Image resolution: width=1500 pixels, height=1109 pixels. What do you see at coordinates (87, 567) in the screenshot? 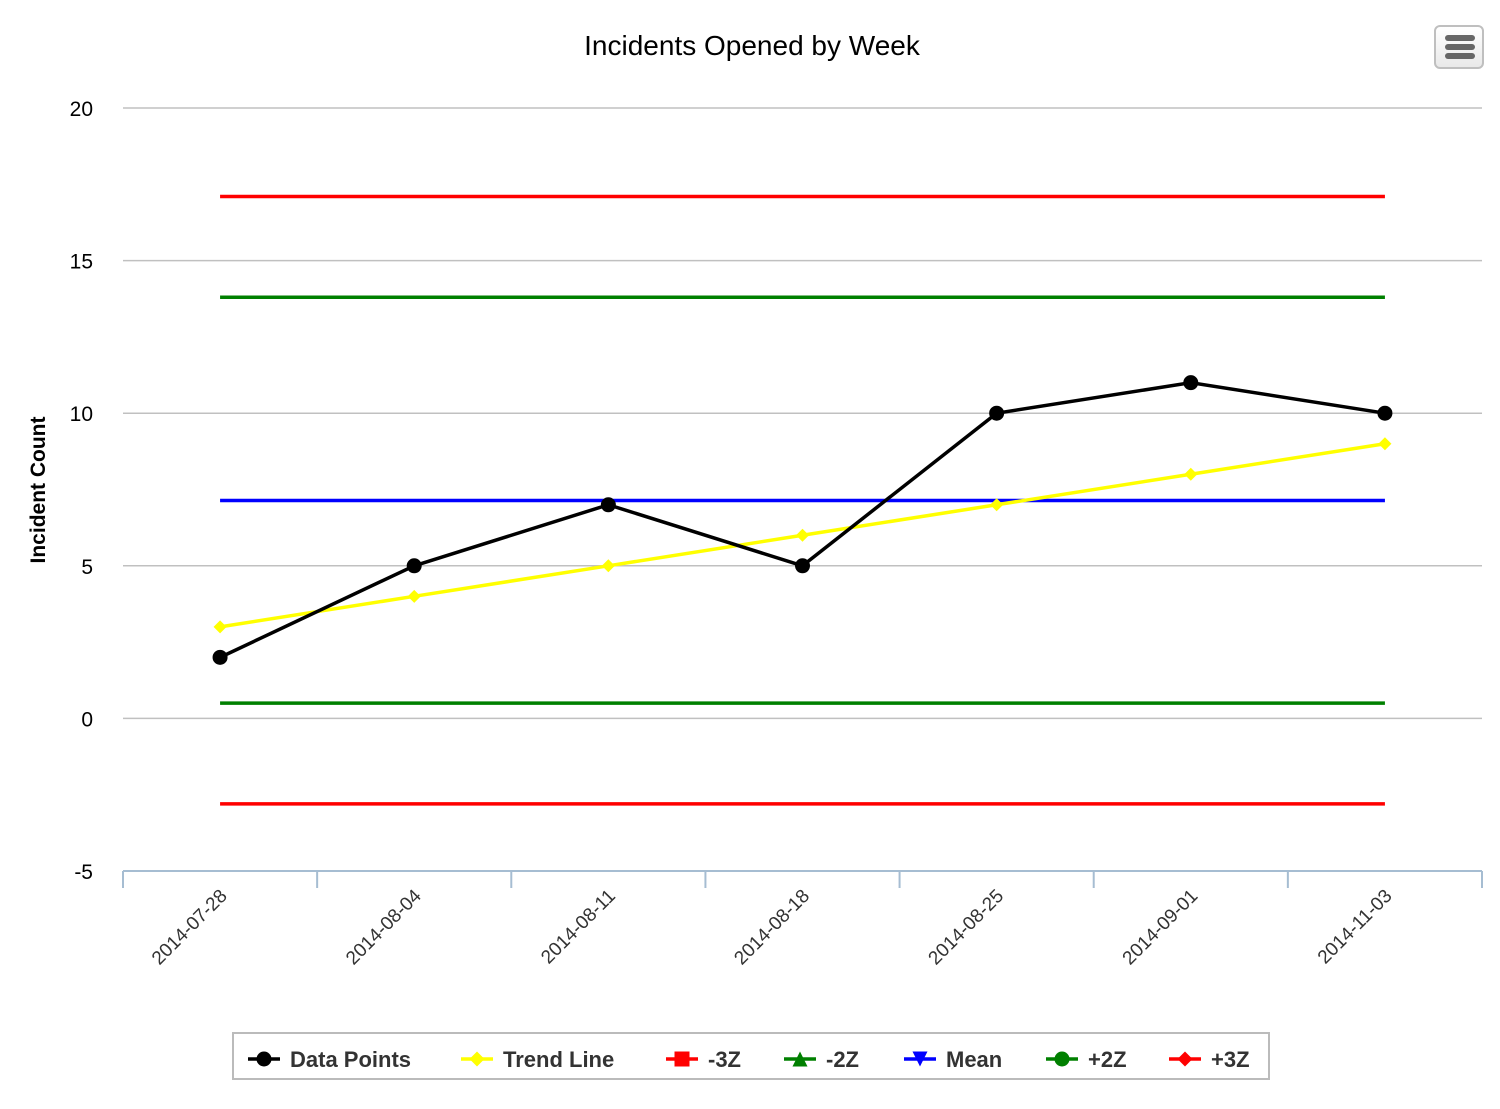
I see `y-tick-label: 5` at bounding box center [87, 567].